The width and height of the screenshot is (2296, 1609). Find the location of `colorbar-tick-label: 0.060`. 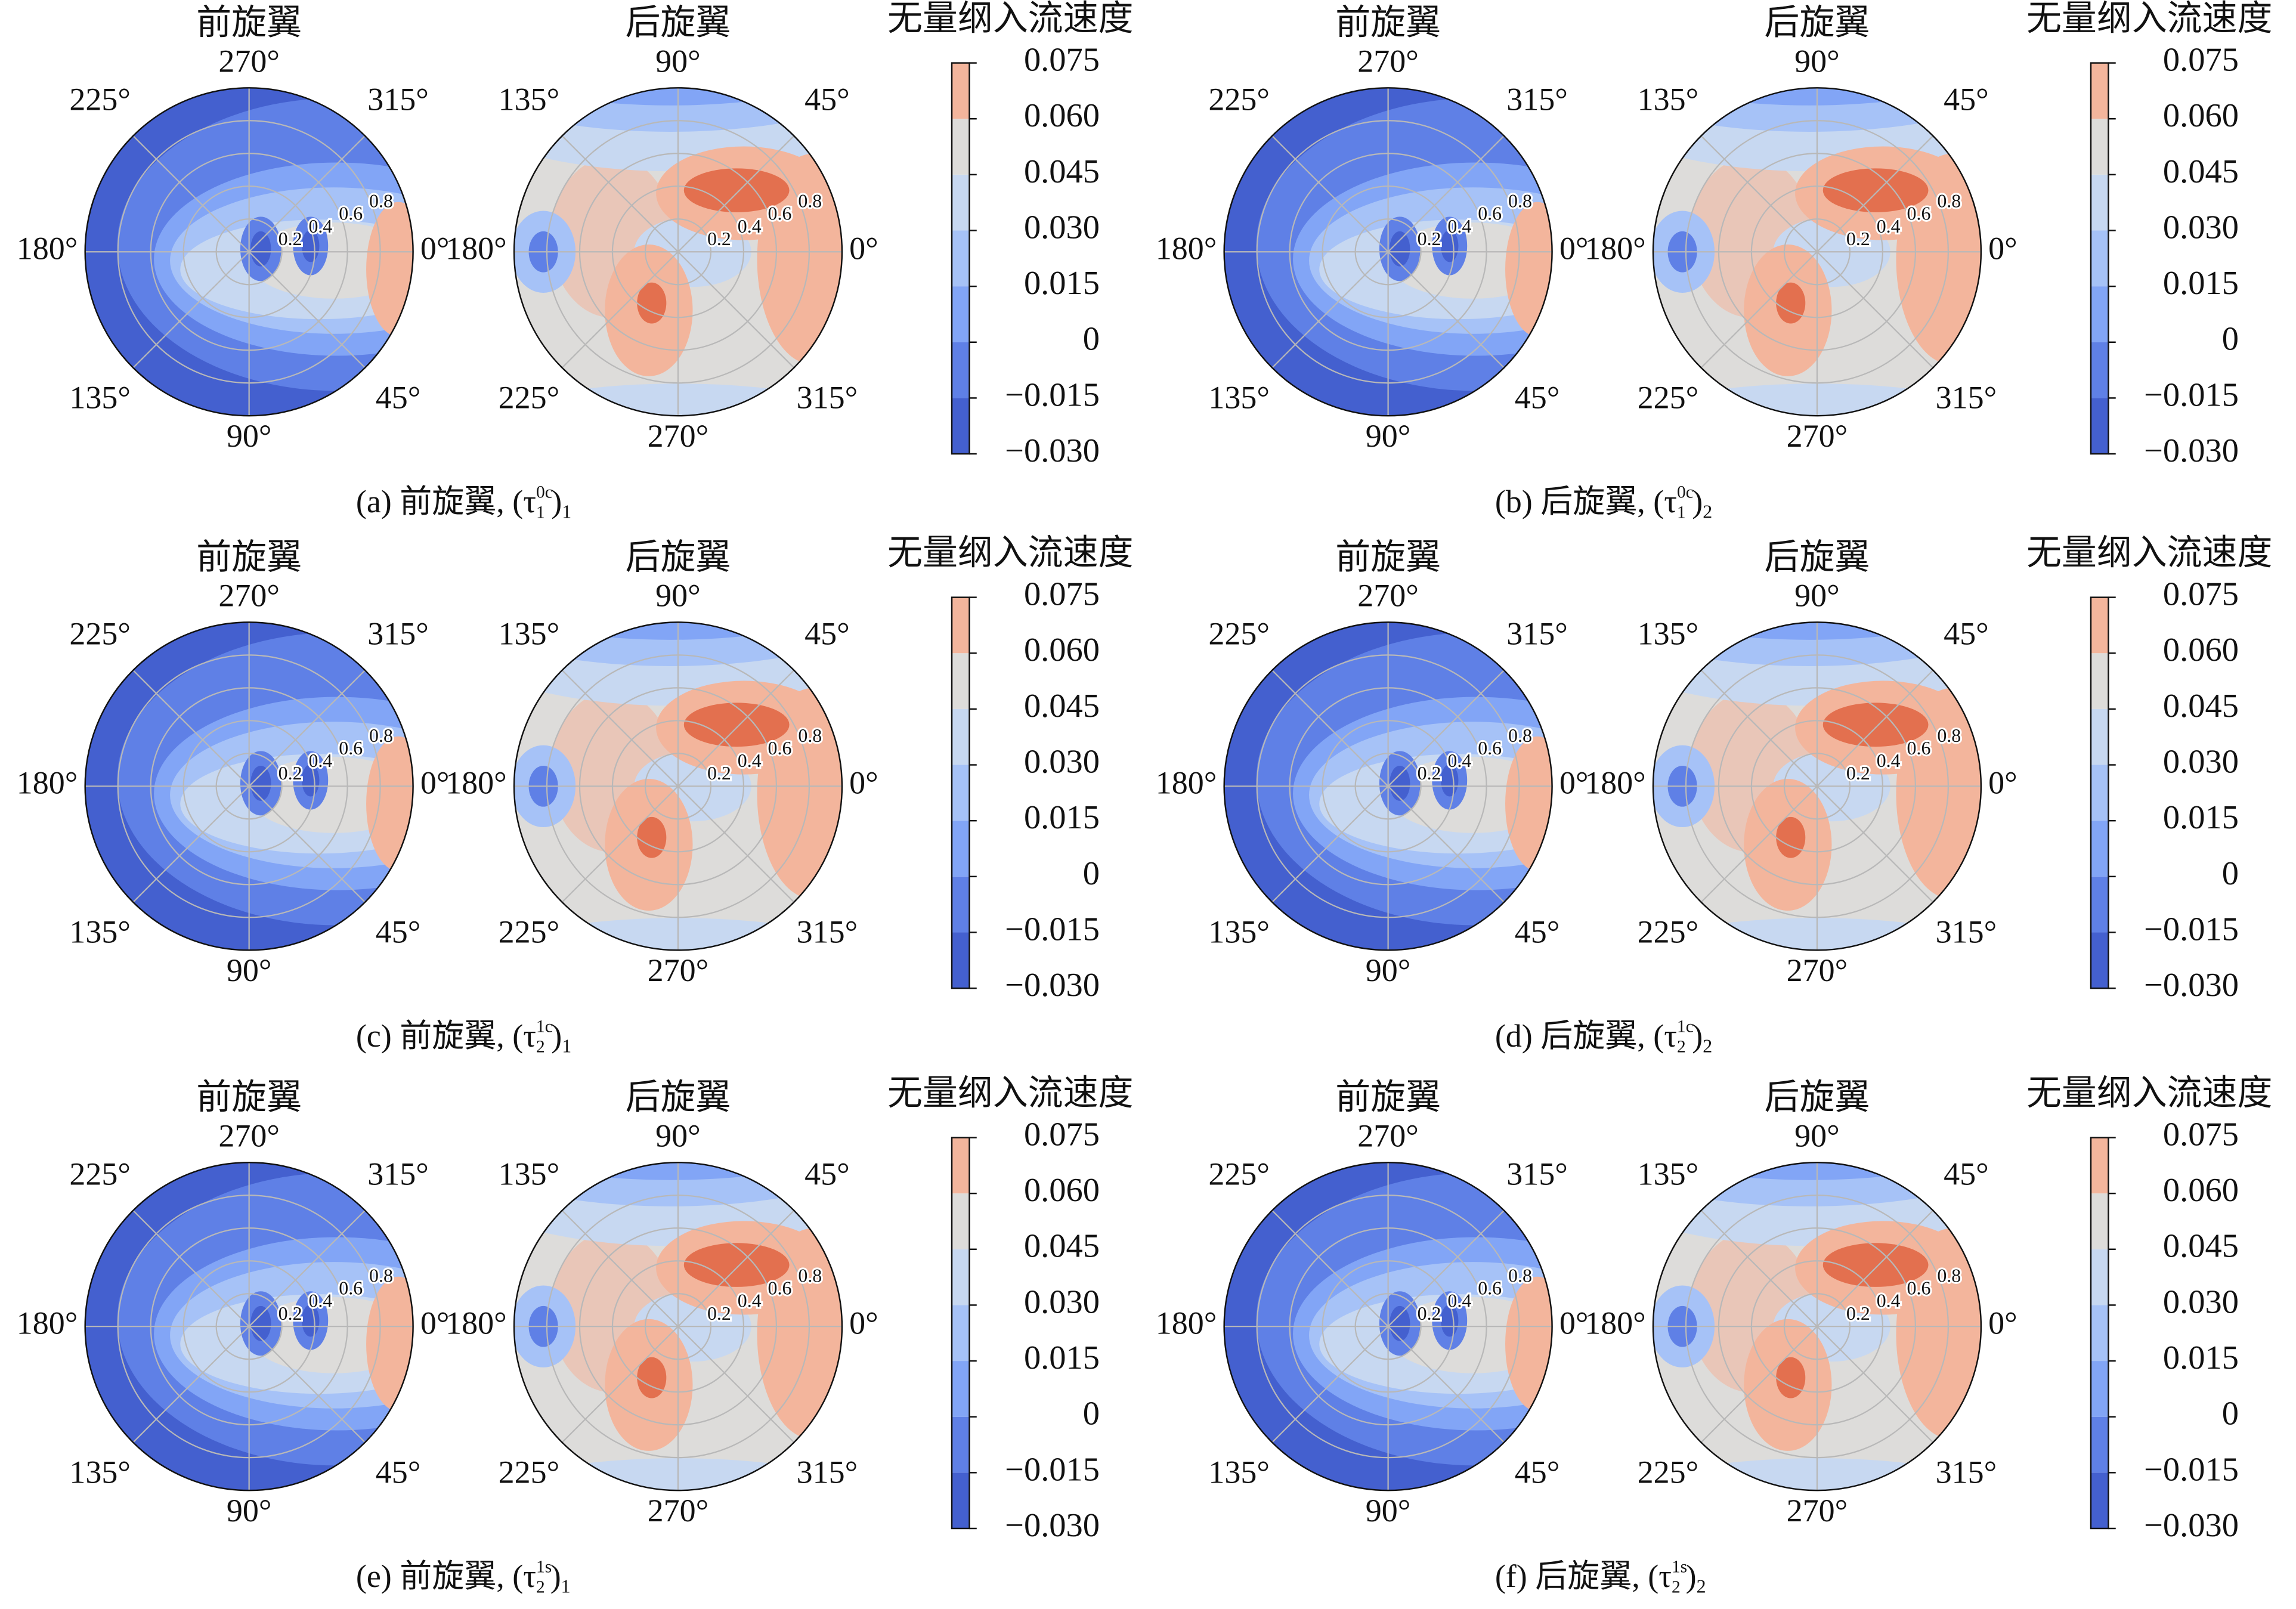

colorbar-tick-label: 0.060 is located at coordinates (1062, 650).